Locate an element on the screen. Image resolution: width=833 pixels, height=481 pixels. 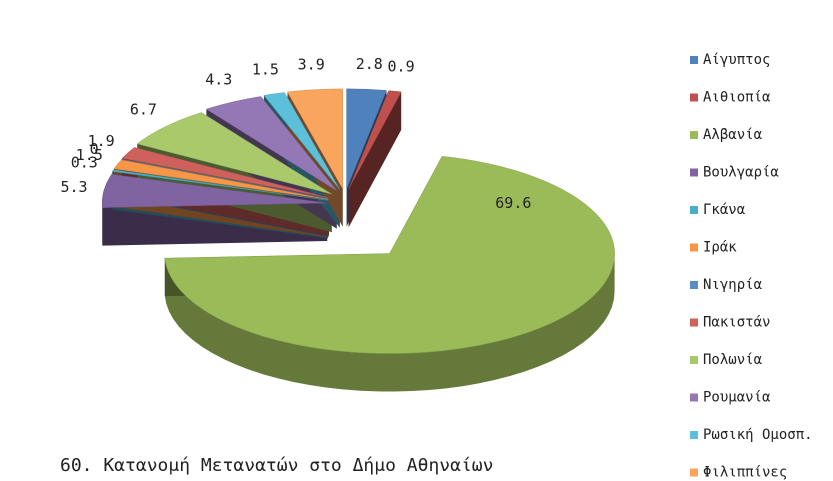
data-label: 0.9 is located at coordinates (401, 66).